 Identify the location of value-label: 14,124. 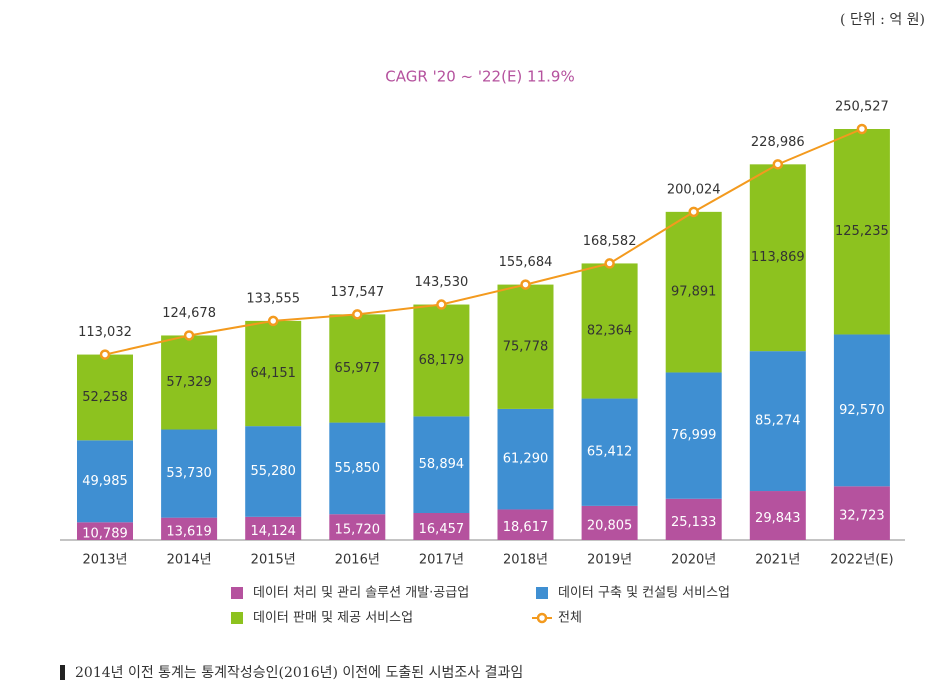
(273, 531).